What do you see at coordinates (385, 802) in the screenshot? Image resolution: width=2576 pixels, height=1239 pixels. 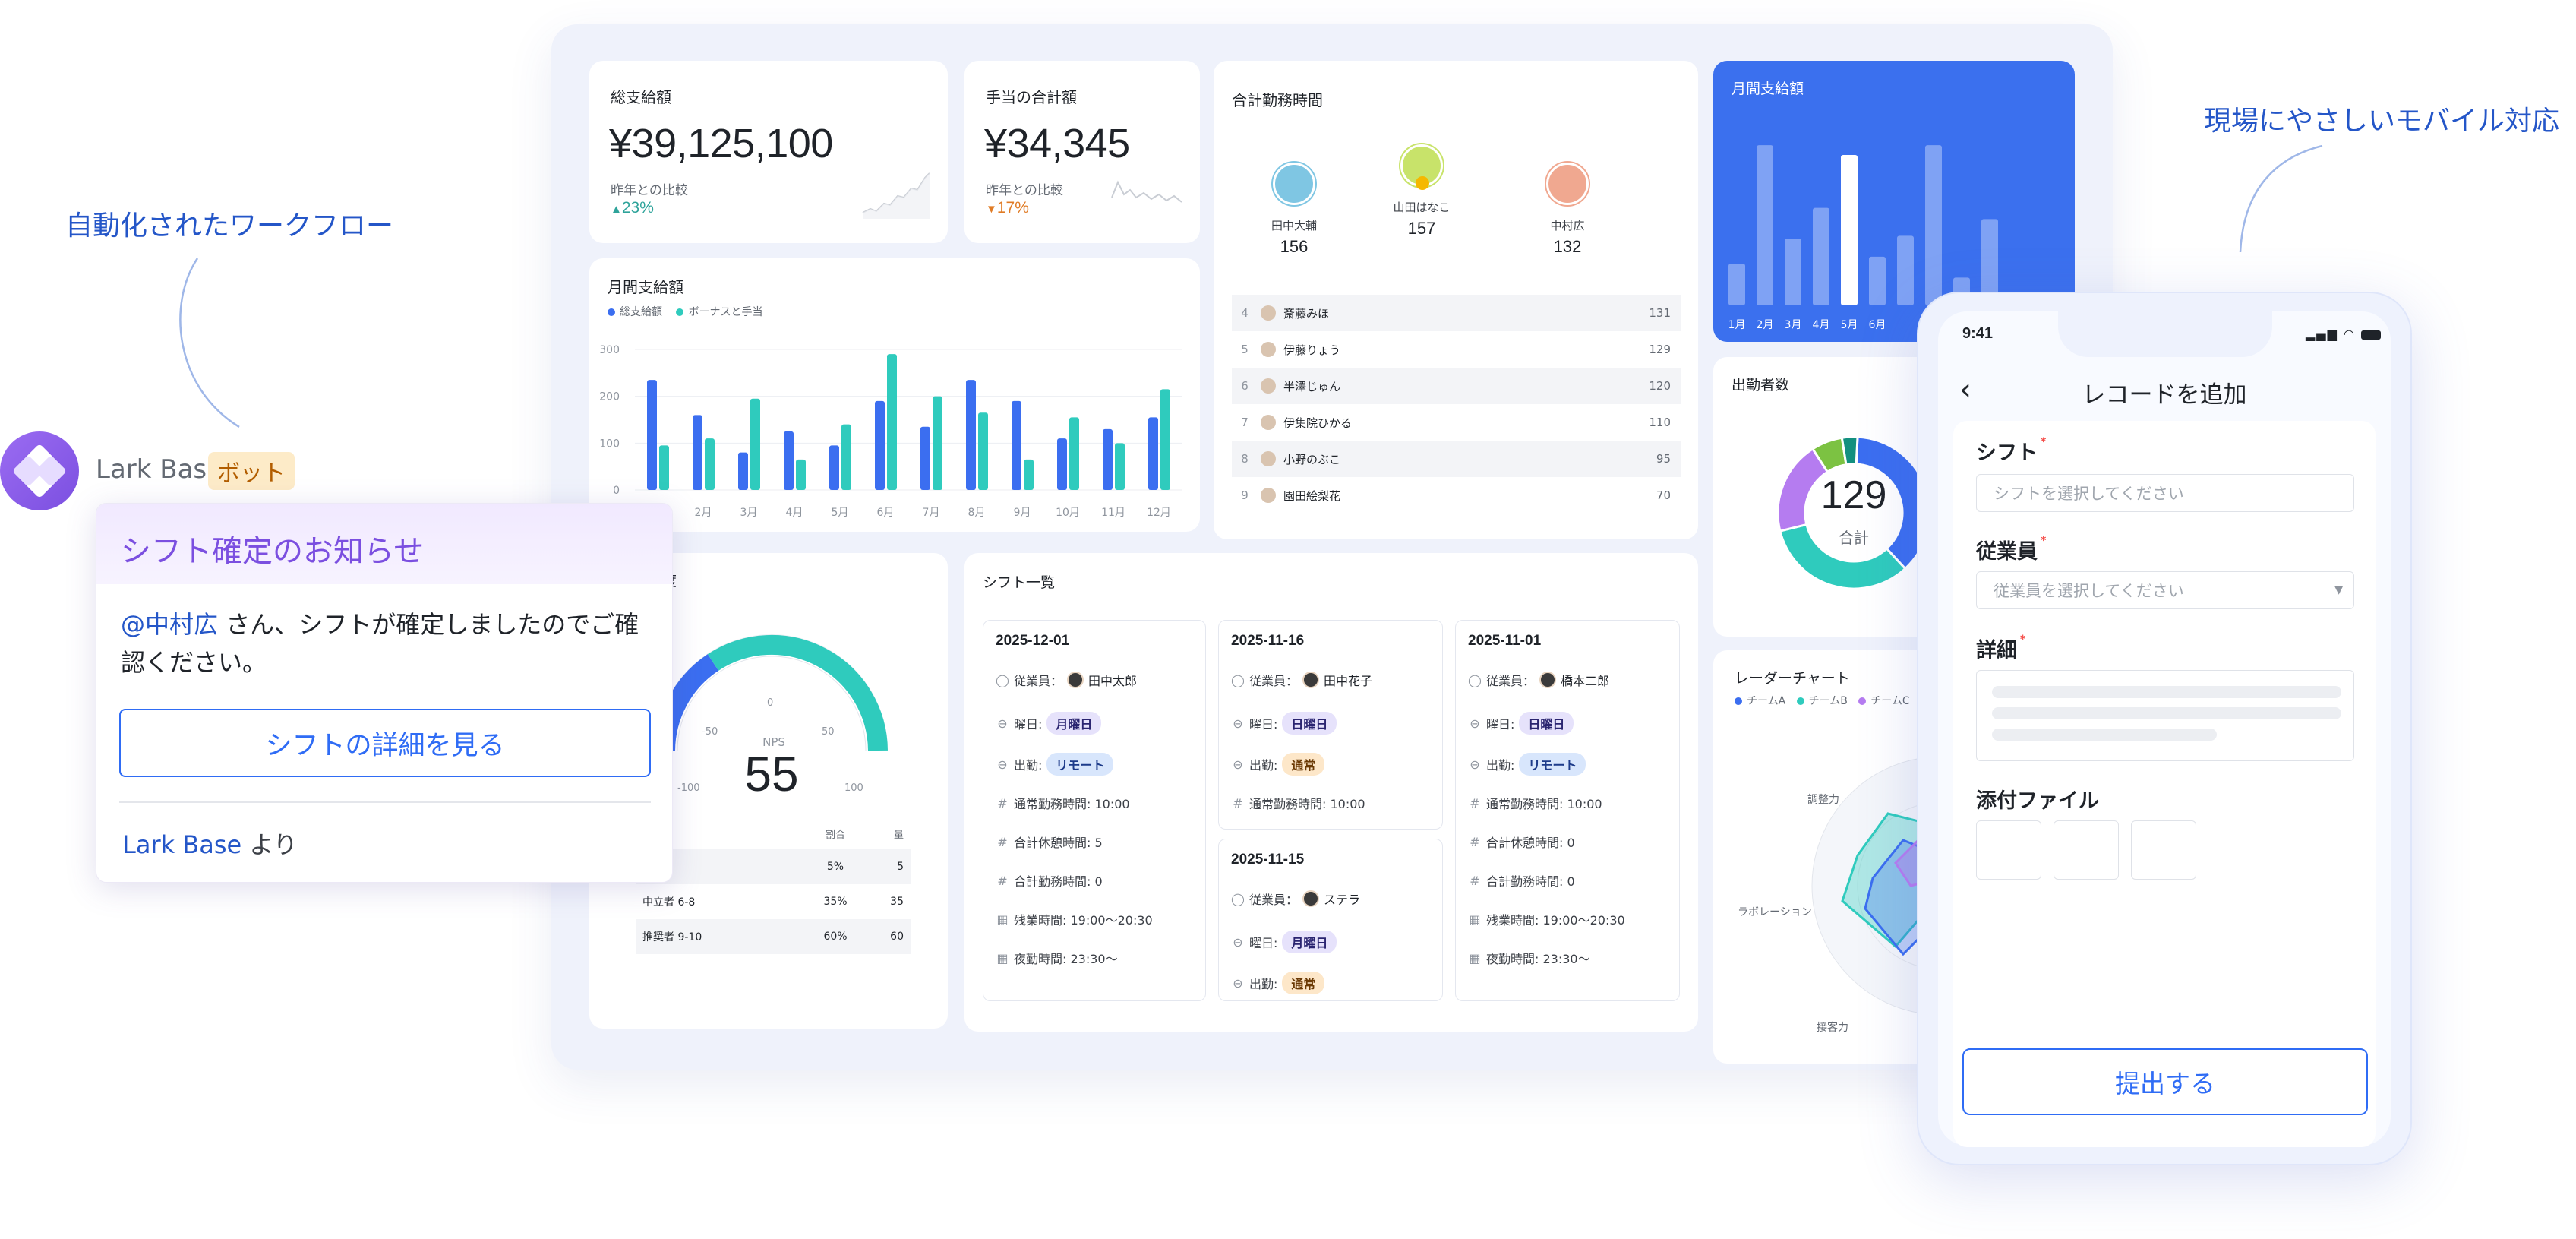 I see `divider` at bounding box center [385, 802].